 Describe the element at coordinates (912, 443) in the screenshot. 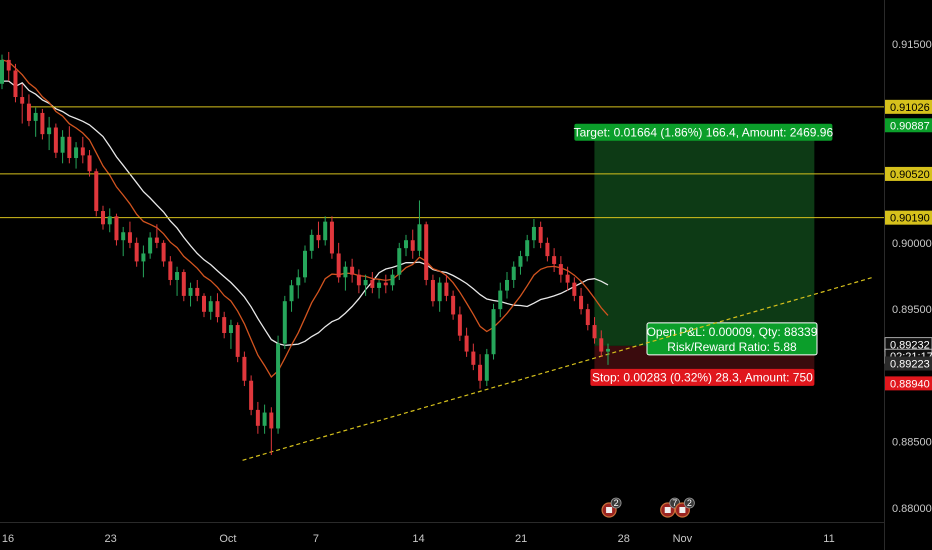

I see `price-tick-label: 0.88500` at that location.